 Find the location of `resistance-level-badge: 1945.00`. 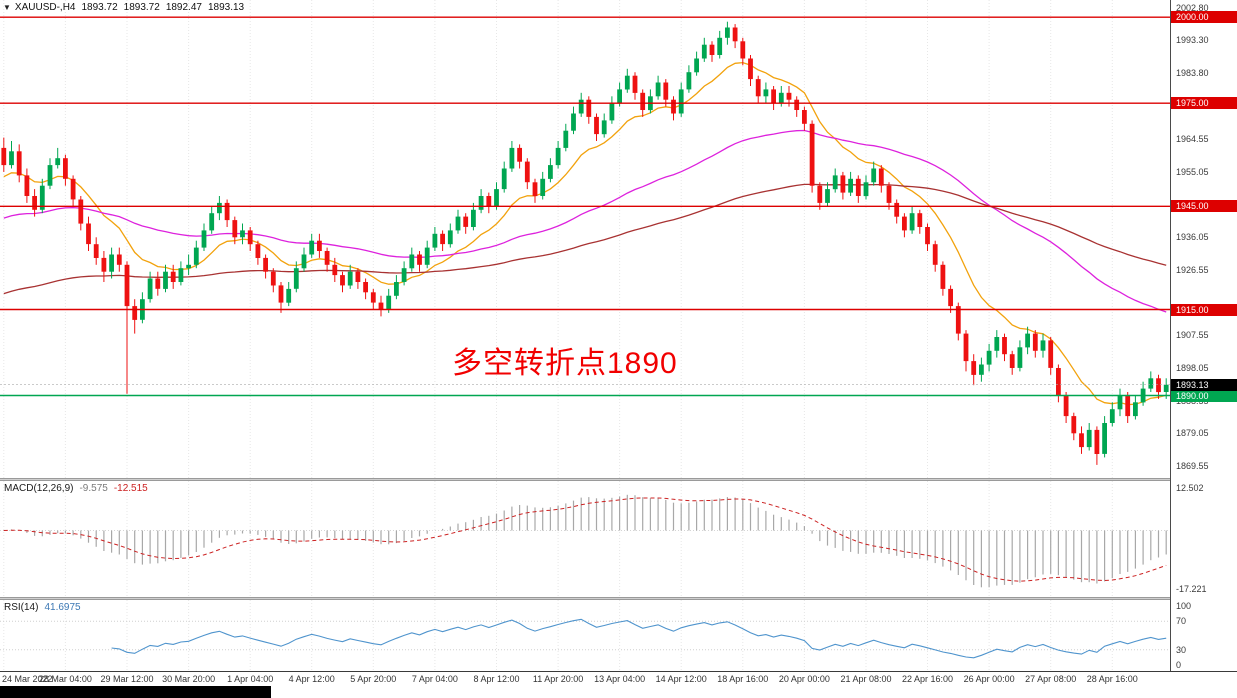

resistance-level-badge: 1945.00 is located at coordinates (1204, 206).